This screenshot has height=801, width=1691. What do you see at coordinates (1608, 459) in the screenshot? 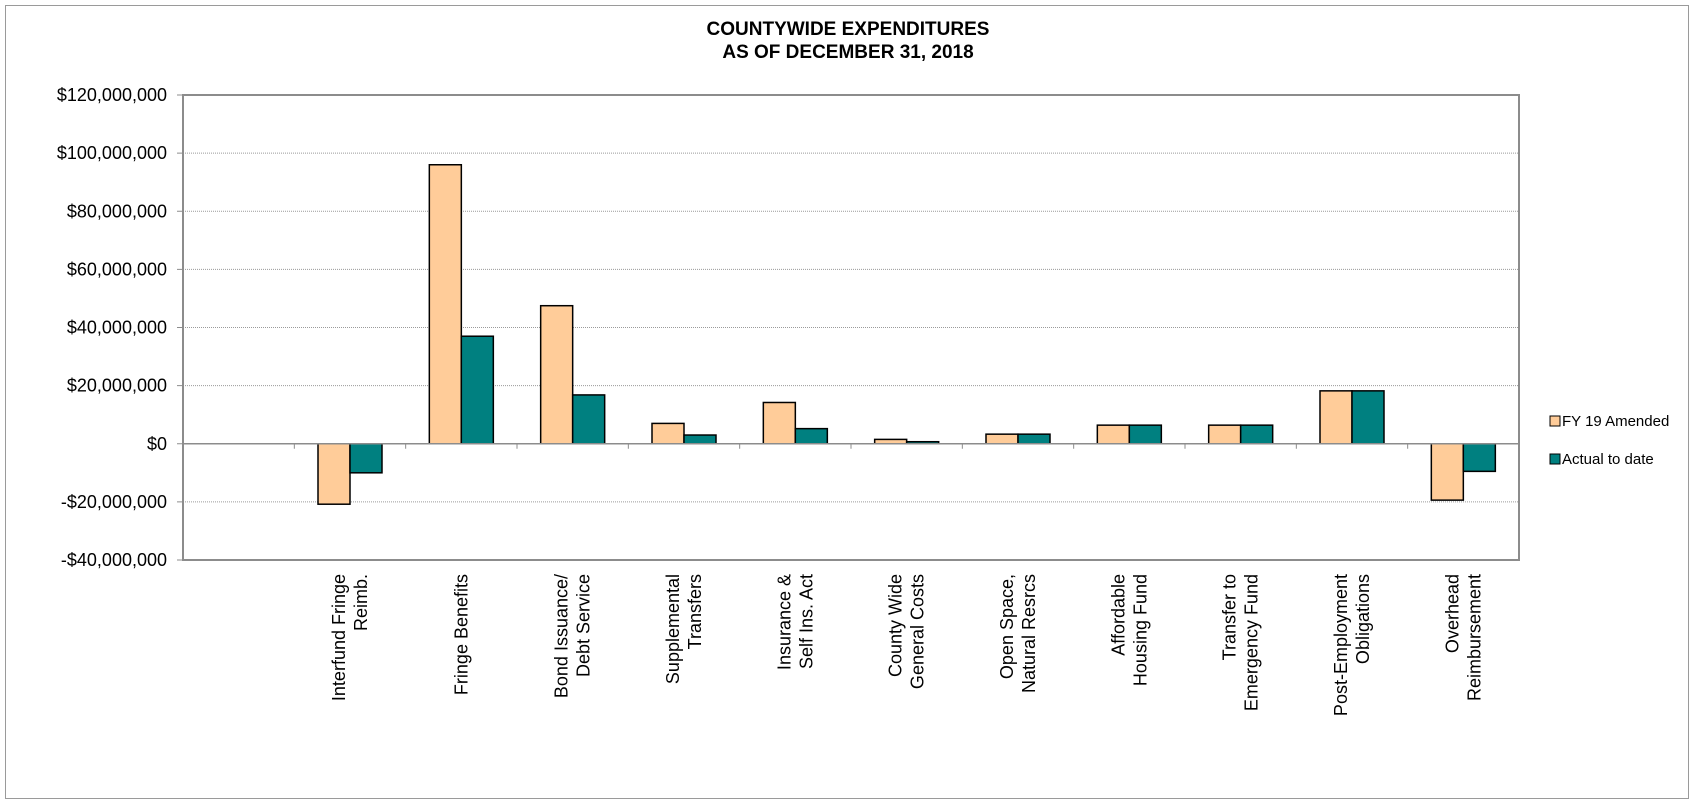
I see `legend-label: Actual to date` at bounding box center [1608, 459].